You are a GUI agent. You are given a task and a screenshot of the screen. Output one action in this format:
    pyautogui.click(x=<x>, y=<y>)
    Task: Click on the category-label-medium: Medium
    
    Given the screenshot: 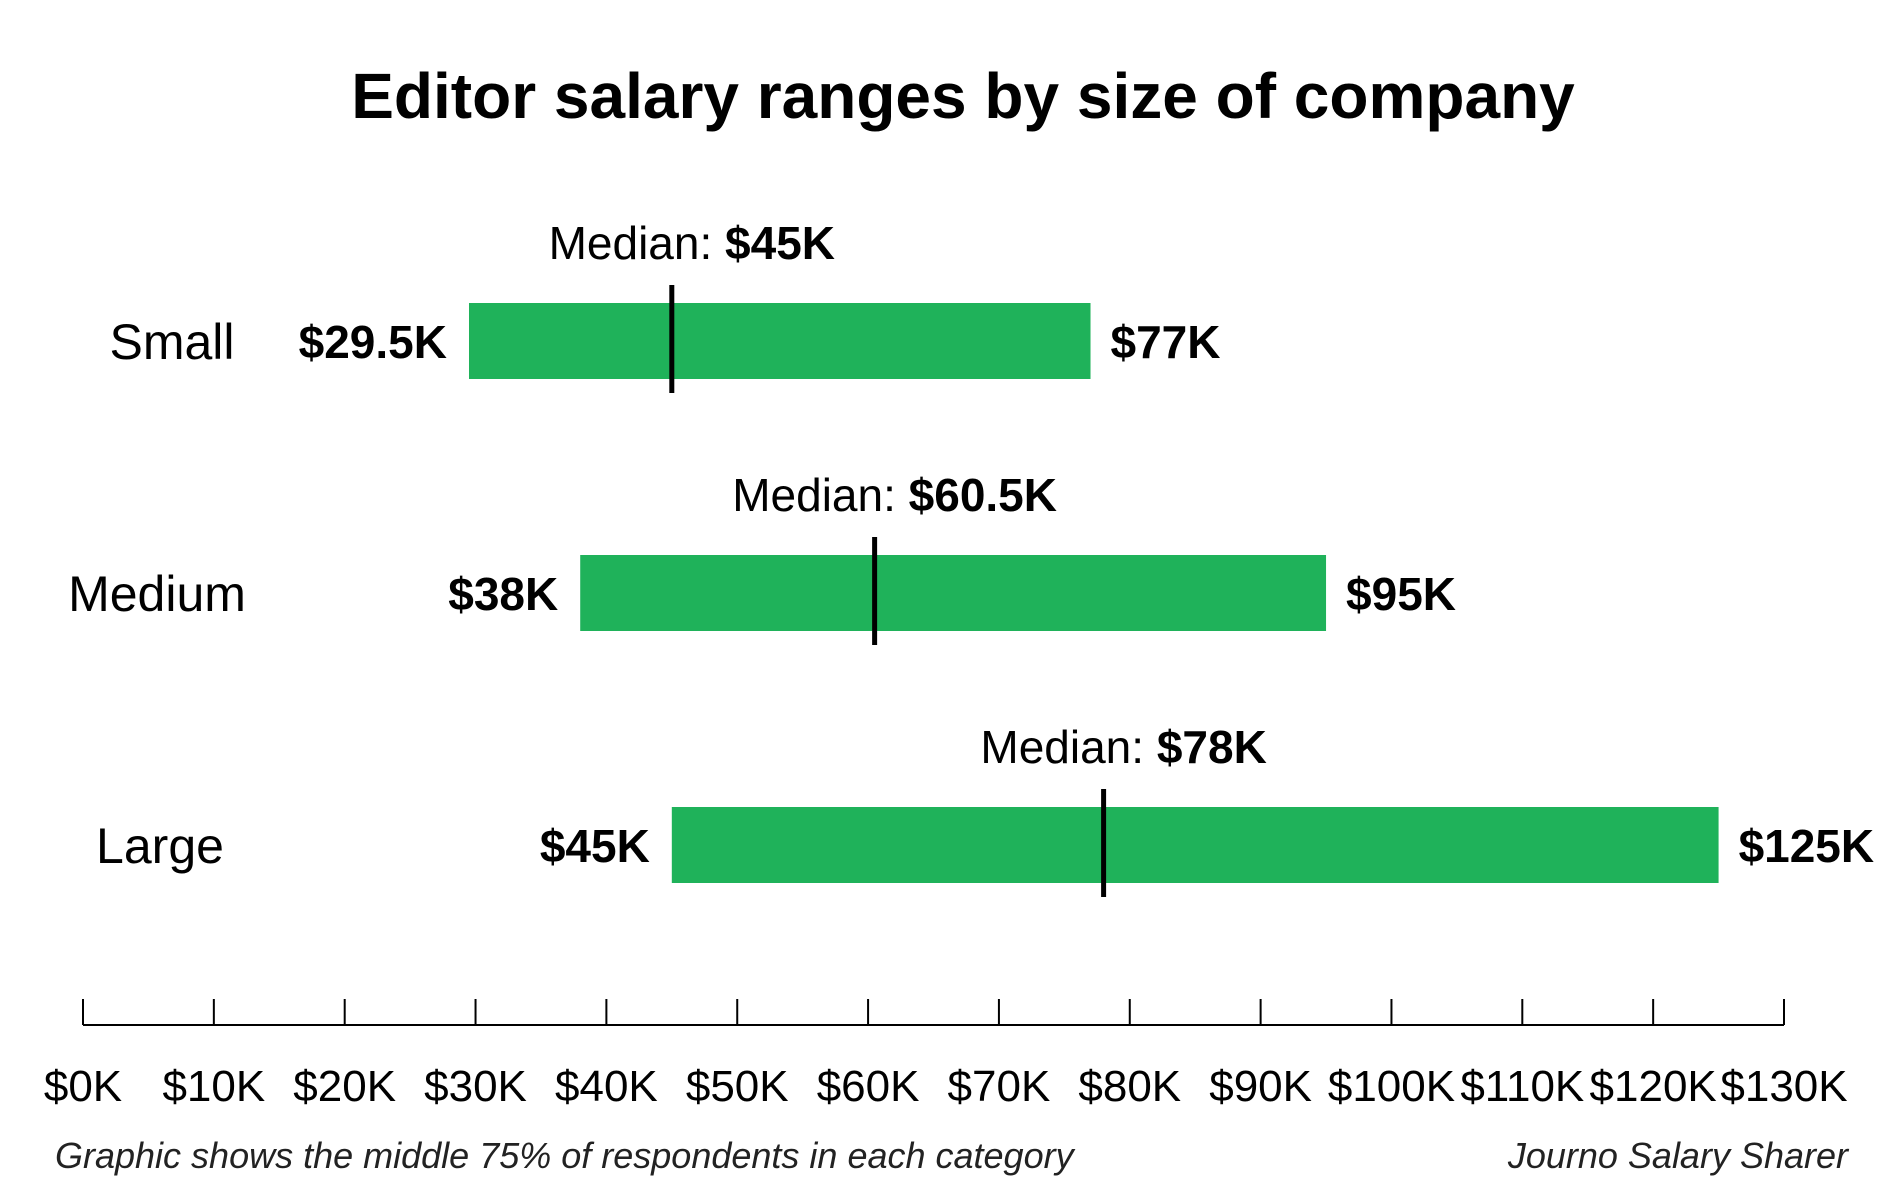 What is the action you would take?
    pyautogui.click(x=157, y=594)
    